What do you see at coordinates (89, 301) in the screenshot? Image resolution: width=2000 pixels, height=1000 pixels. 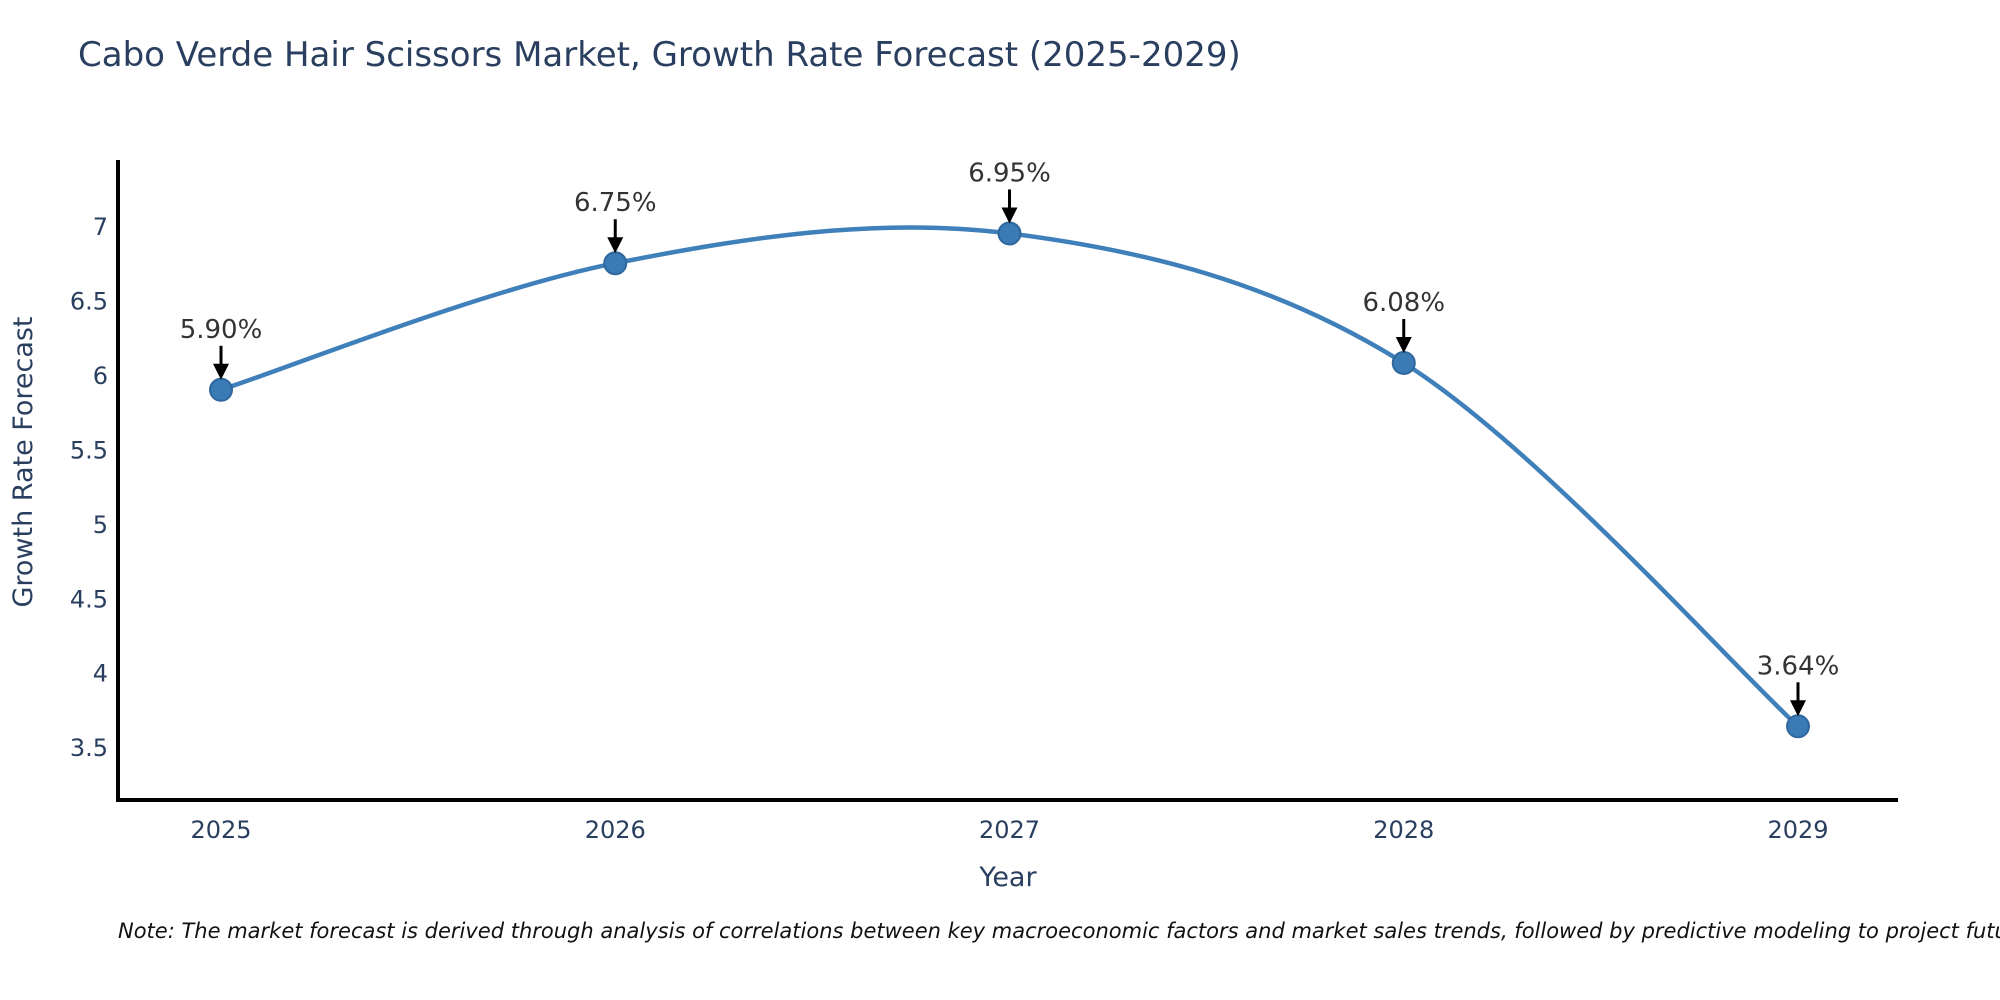 I see `y-tick-label: 6.5` at bounding box center [89, 301].